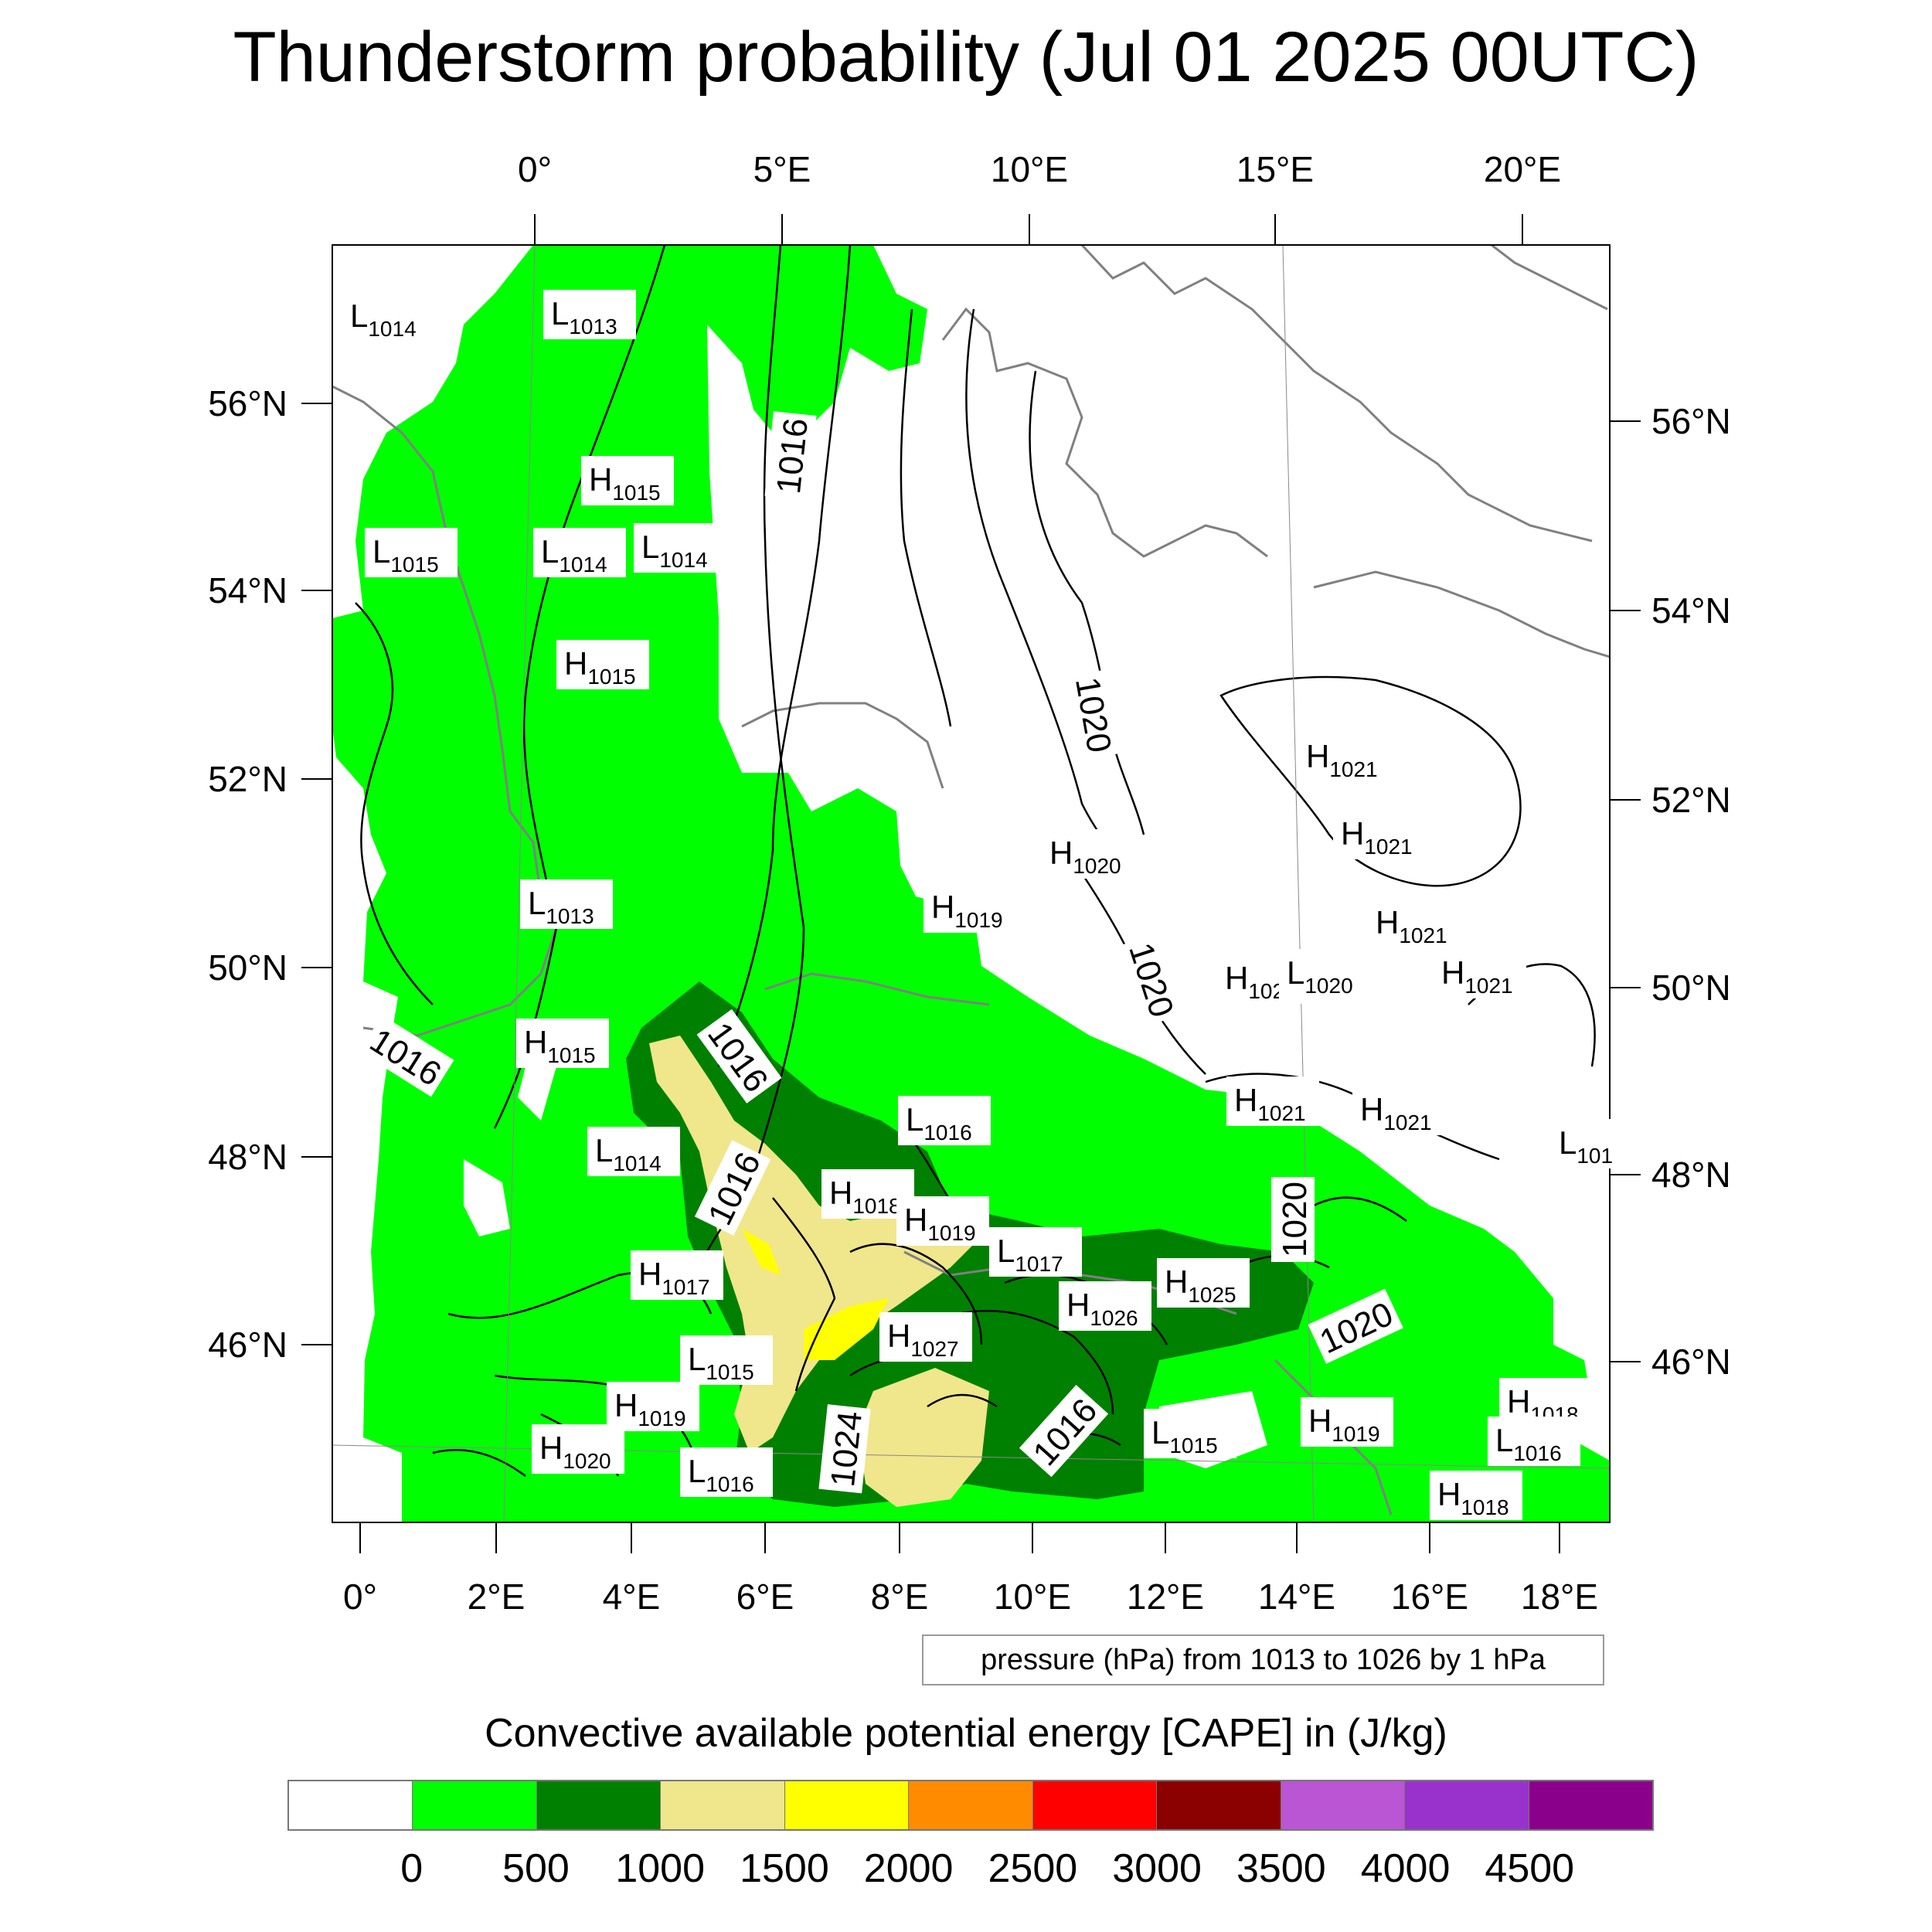 The width and height of the screenshot is (1932, 1932). I want to click on pressure-label-text: H1020, so click(1085, 857).